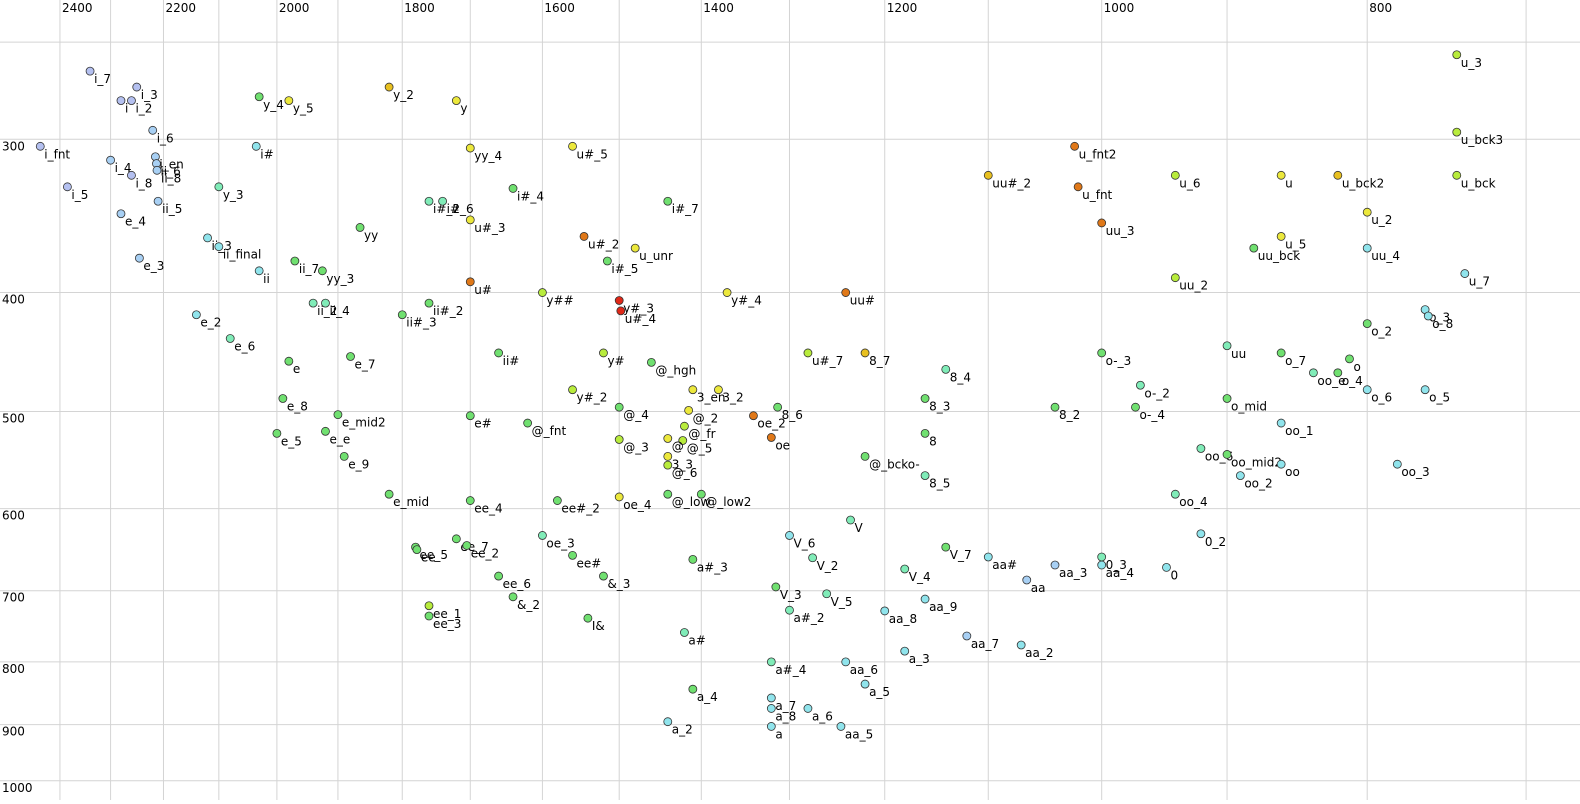 The image size is (1580, 804). I want to click on point-label: a#_3, so click(712, 567).